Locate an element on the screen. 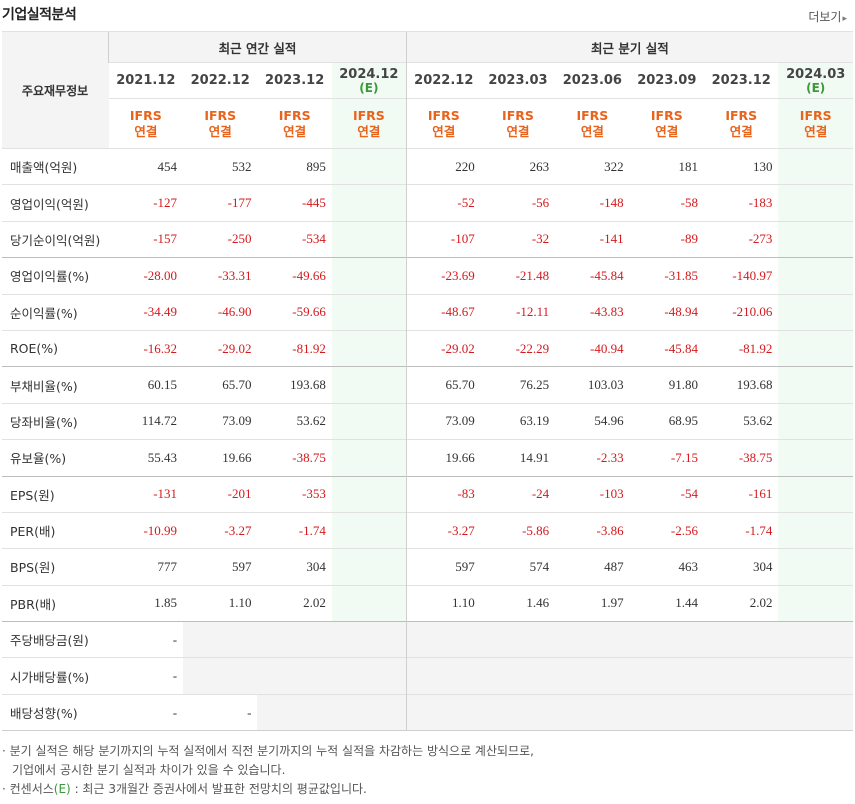  table-cell: -250 is located at coordinates (220, 239).